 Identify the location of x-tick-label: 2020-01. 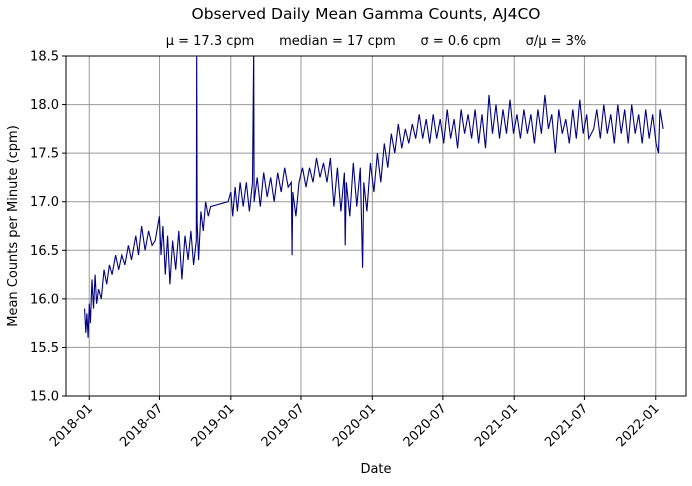
(354, 425).